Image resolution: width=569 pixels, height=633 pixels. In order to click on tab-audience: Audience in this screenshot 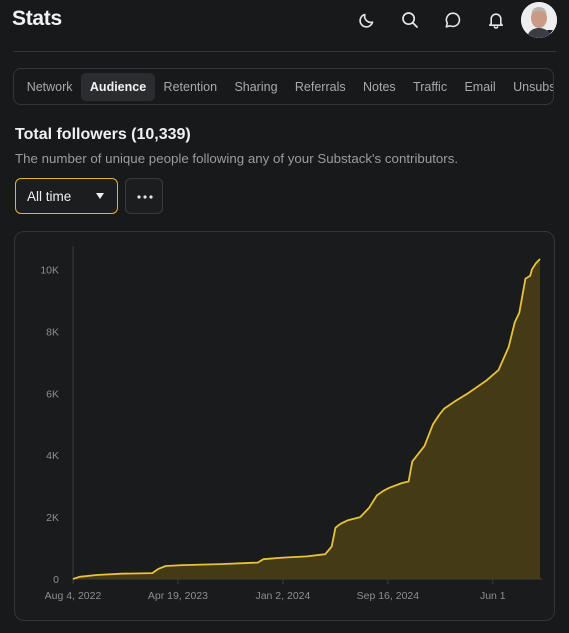, I will do `click(118, 87)`.